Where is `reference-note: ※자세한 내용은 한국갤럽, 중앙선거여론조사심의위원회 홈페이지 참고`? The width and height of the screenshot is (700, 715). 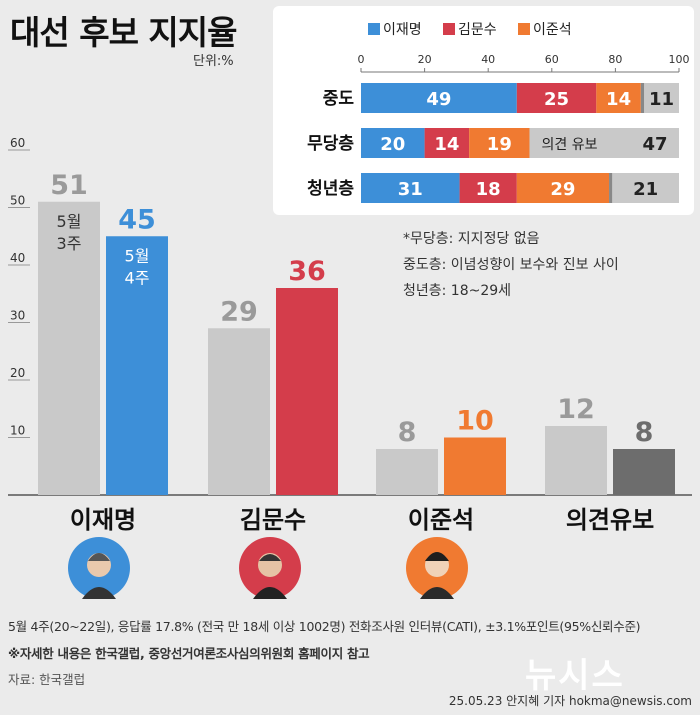 reference-note: ※자세한 내용은 한국갤럽, 중앙선거여론조사심의위원회 홈페이지 참고 is located at coordinates (189, 653).